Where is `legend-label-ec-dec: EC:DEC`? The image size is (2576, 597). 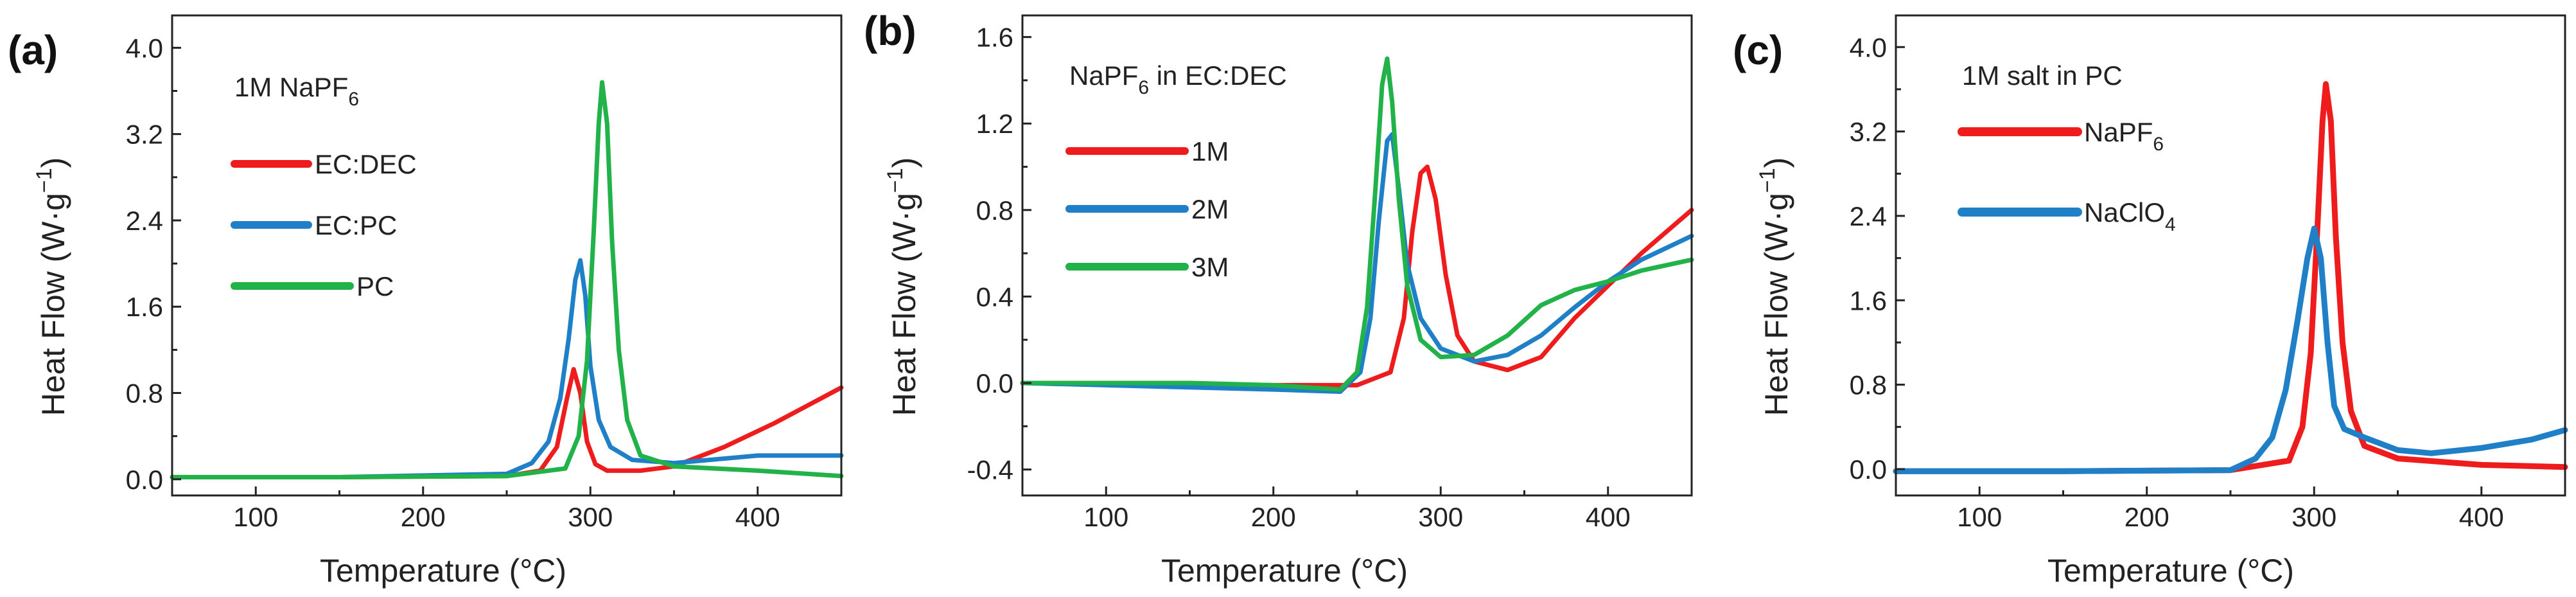 legend-label-ec-dec: EC:DEC is located at coordinates (366, 164).